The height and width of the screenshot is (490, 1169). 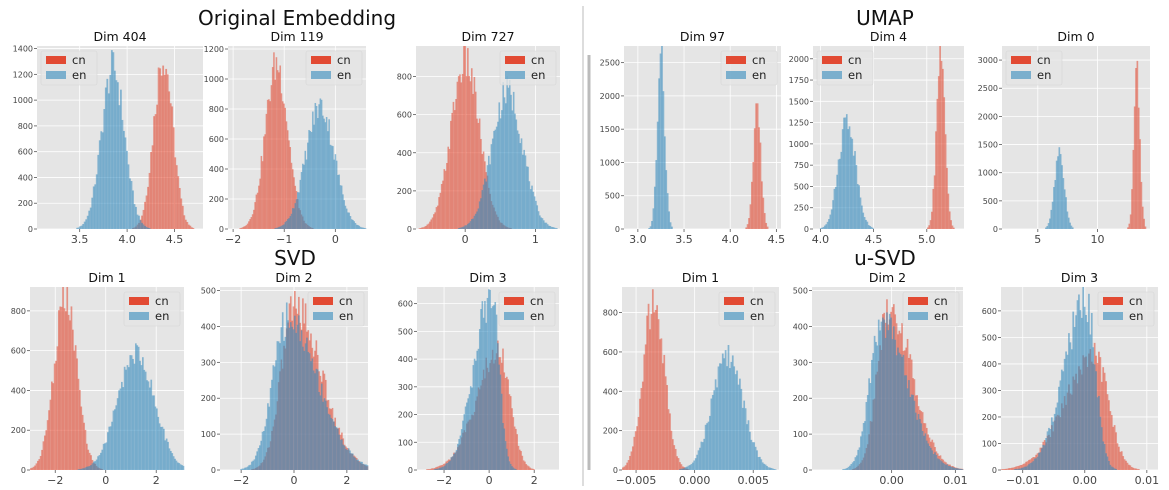 I want to click on y-tick-label: 3000, so click(x=988, y=60).